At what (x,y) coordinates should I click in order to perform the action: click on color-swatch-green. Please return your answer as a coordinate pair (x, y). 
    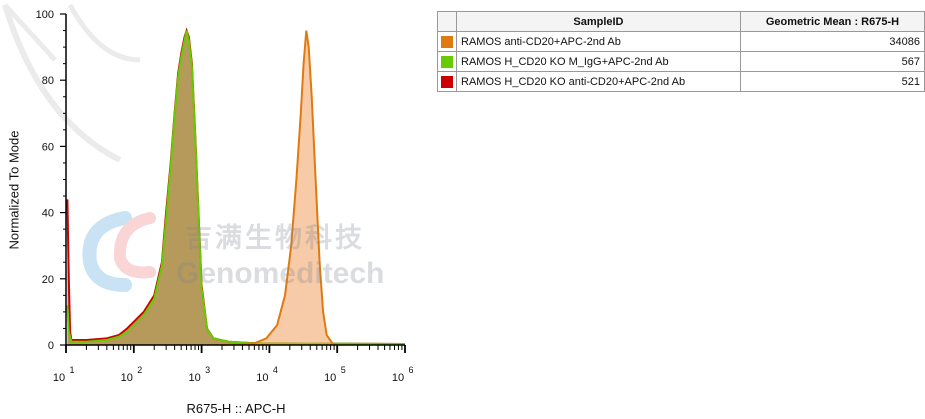
    Looking at the image, I should click on (447, 61).